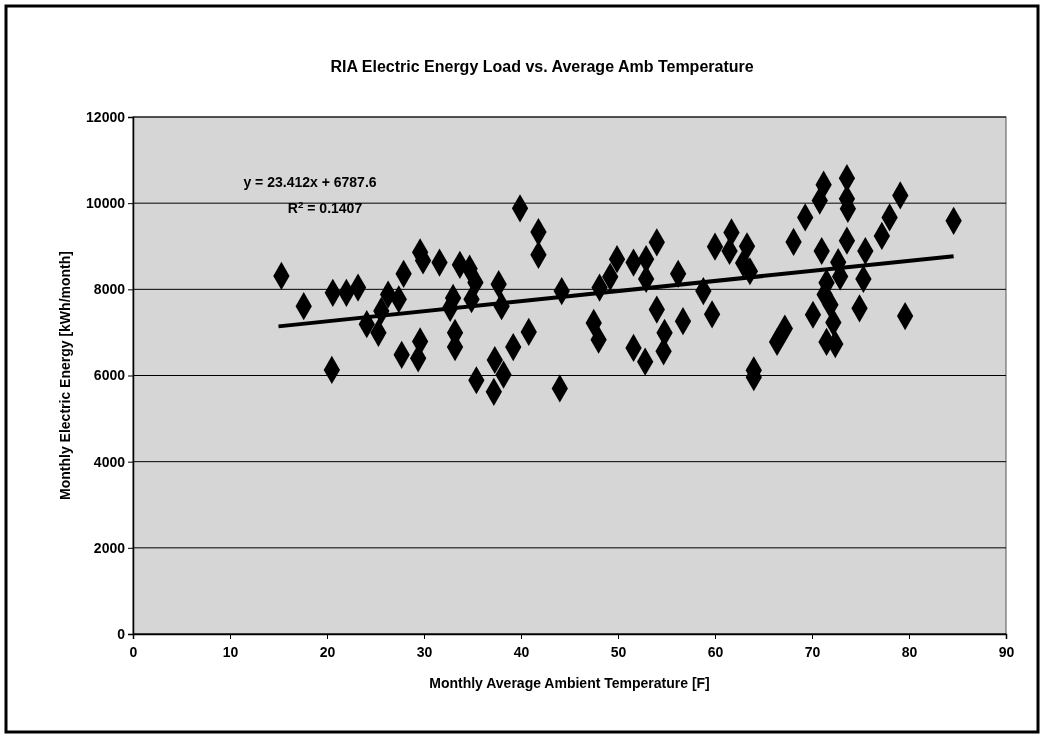 This screenshot has width=1044, height=738. What do you see at coordinates (310, 182) in the screenshot?
I see `annotation: y = 23.412x + 6787.6` at bounding box center [310, 182].